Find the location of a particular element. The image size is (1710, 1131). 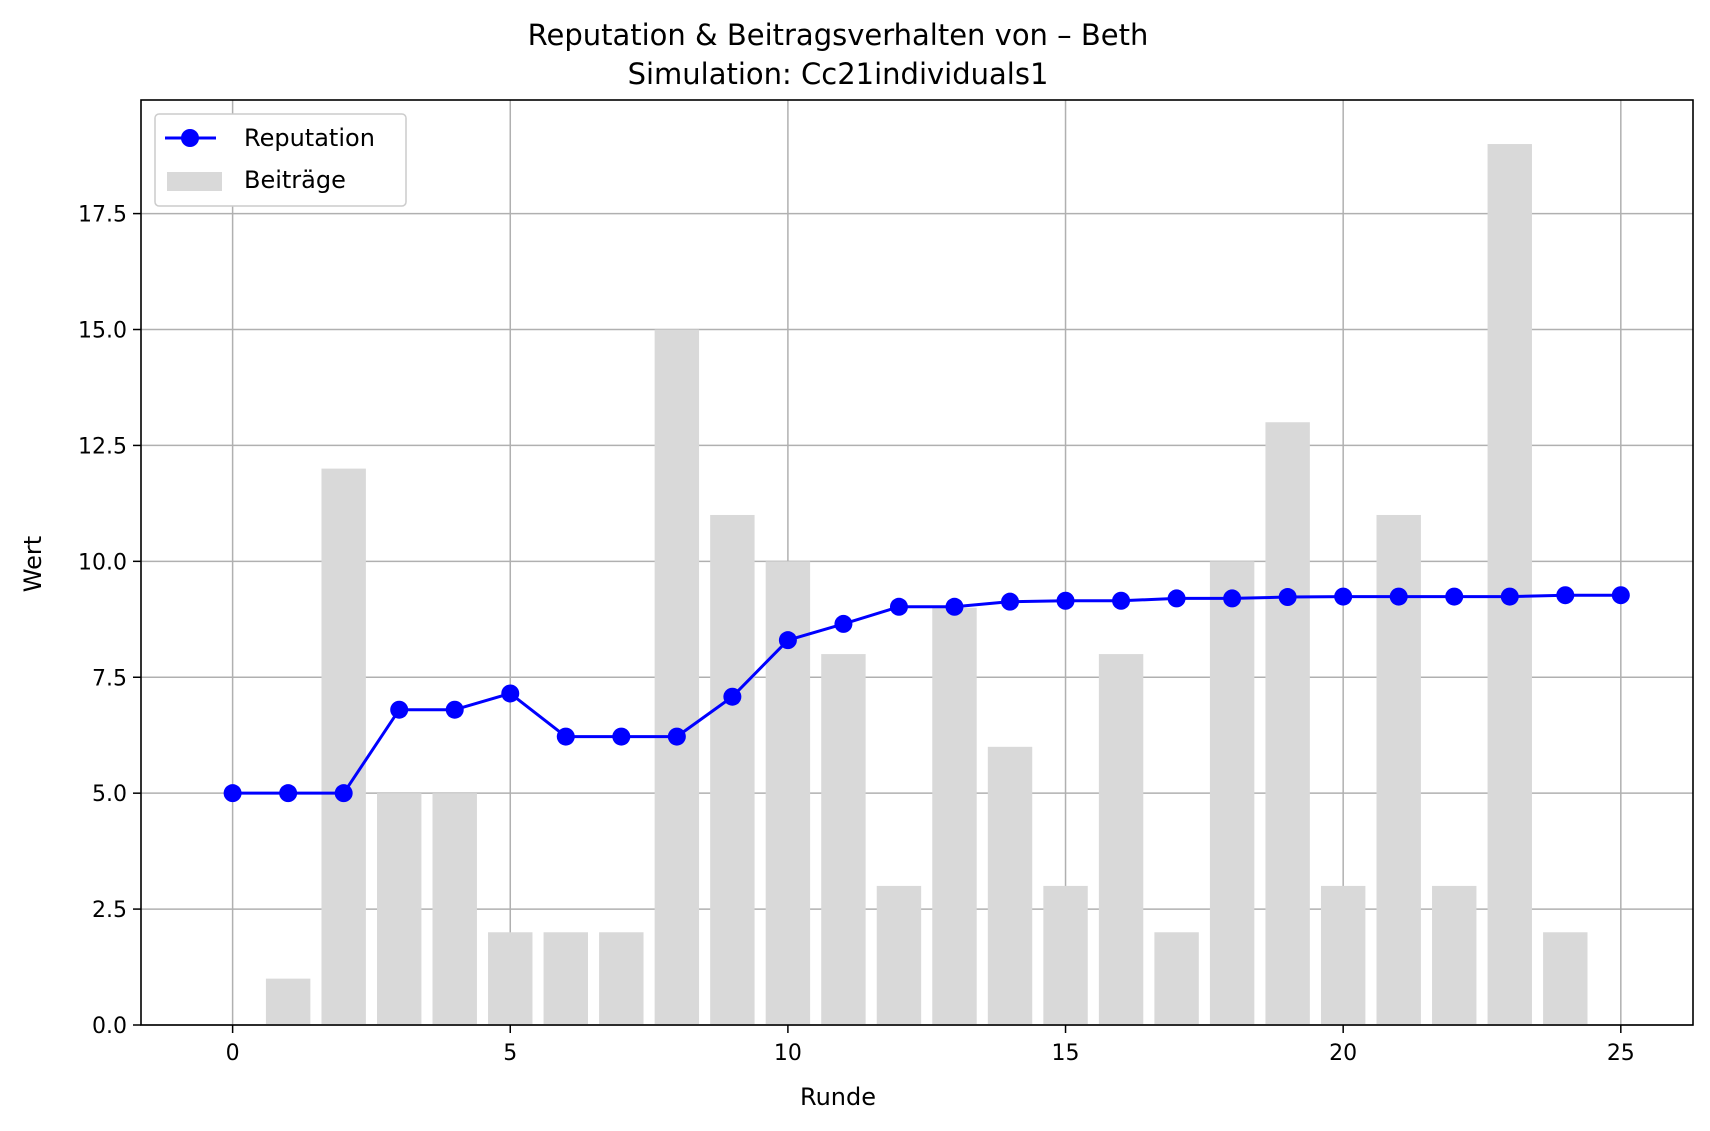

x-tick-label: 0 is located at coordinates (233, 1053).